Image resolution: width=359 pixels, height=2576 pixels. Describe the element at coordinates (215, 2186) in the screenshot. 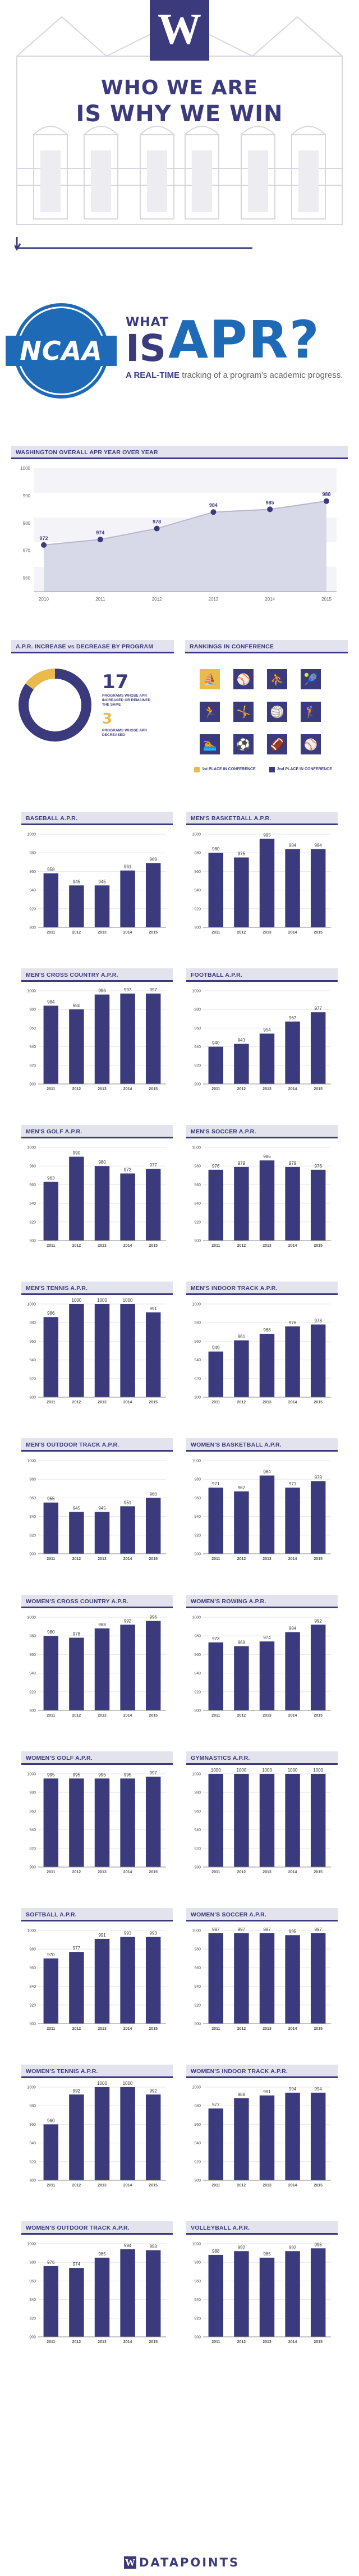

I see `windoor-year-label: 2011` at that location.